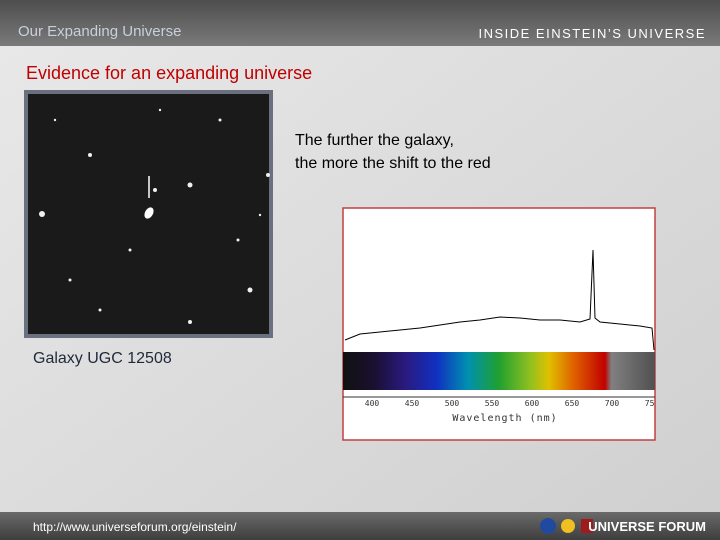 The image size is (720, 540). I want to click on sun-icon, so click(568, 526).